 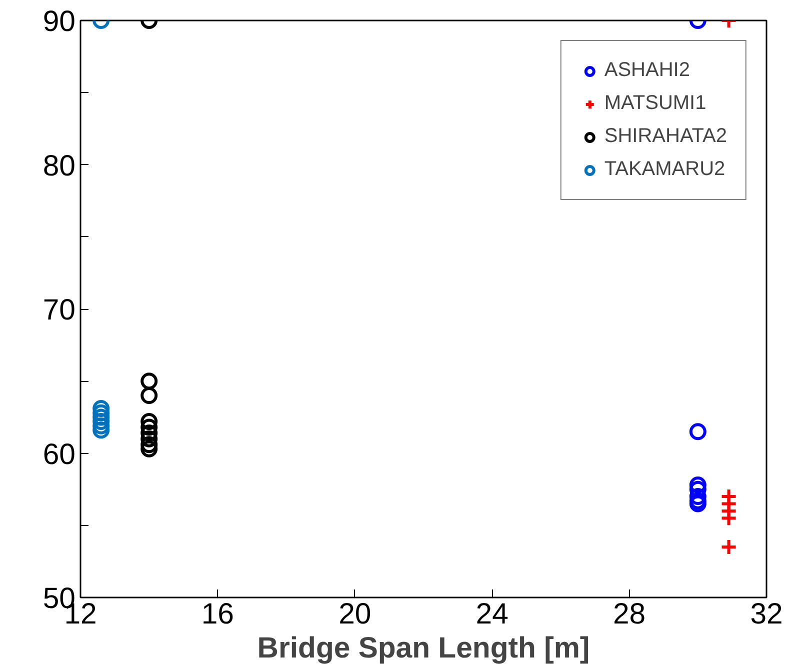 What do you see at coordinates (355, 614) in the screenshot?
I see `x-tick-label: 20` at bounding box center [355, 614].